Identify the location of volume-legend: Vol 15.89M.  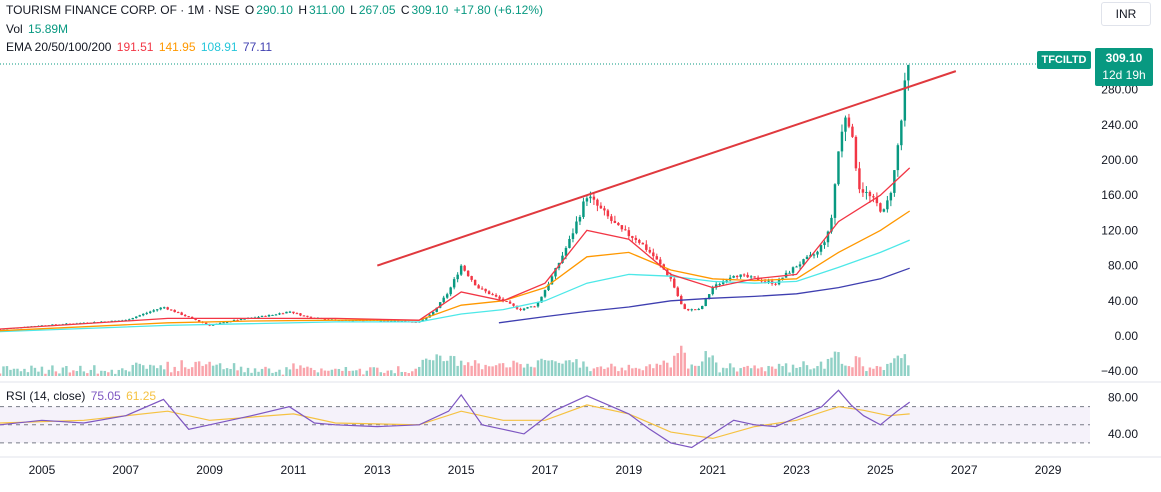
(38, 29).